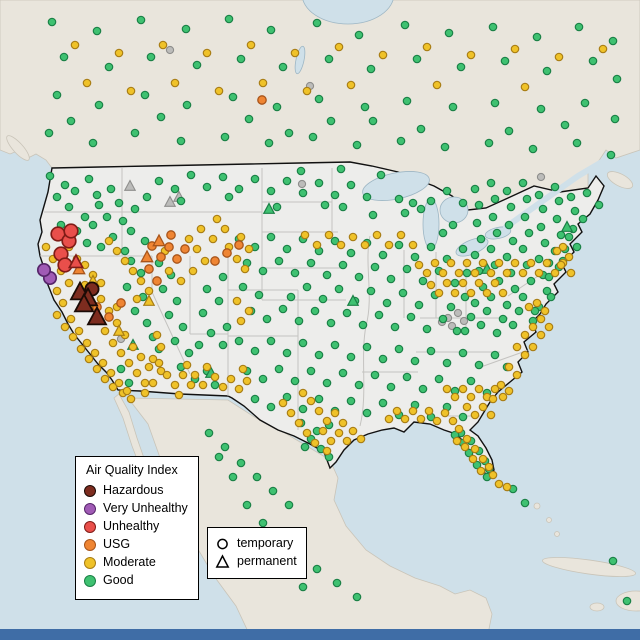 The image size is (640, 640). What do you see at coordinates (567, 226) in the screenshot?
I see `station-triangle-good` at bounding box center [567, 226].